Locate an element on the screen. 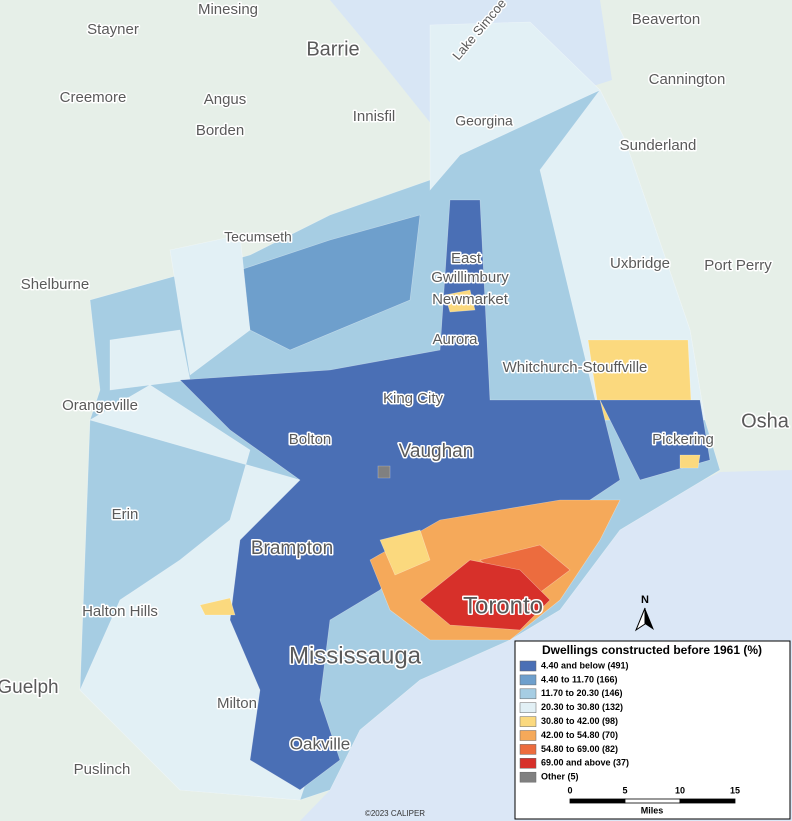 Image resolution: width=792 pixels, height=821 pixels. north-arrow-right is located at coordinates (649, 619).